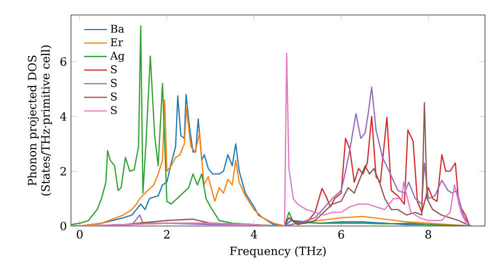 This screenshot has height=280, width=500. Describe the element at coordinates (341, 234) in the screenshot. I see `x-tick-label: 6` at that location.